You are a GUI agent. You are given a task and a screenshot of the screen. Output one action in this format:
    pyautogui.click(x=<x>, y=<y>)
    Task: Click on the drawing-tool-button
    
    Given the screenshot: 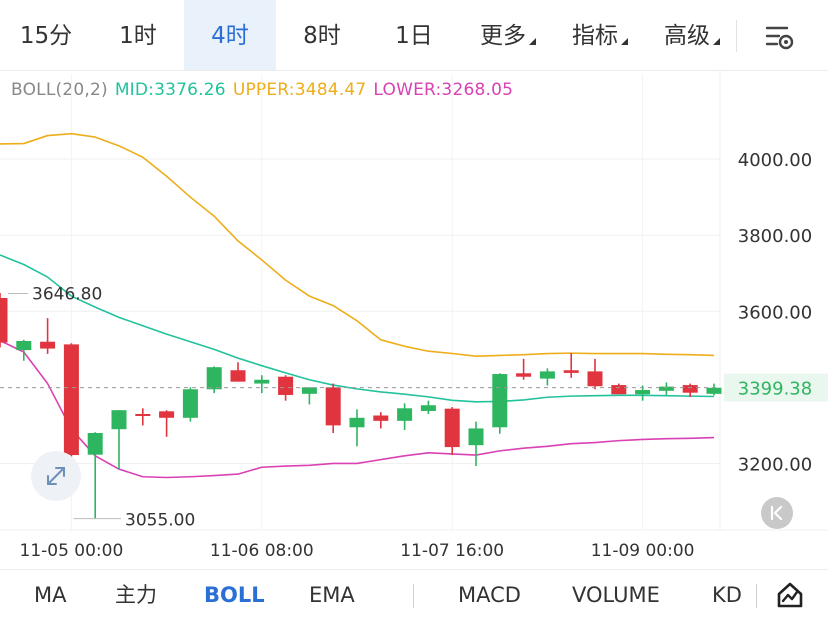 What is the action you would take?
    pyautogui.click(x=790, y=596)
    